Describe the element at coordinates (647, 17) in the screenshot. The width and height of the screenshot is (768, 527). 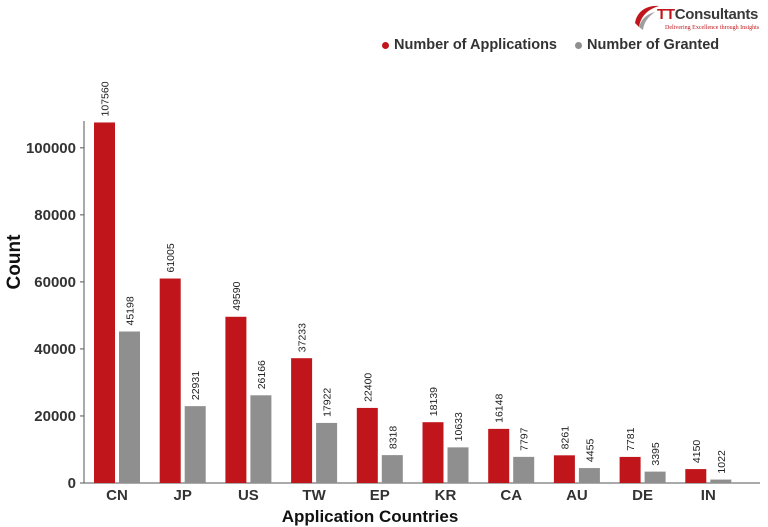
I see `swoosh-icon` at that location.